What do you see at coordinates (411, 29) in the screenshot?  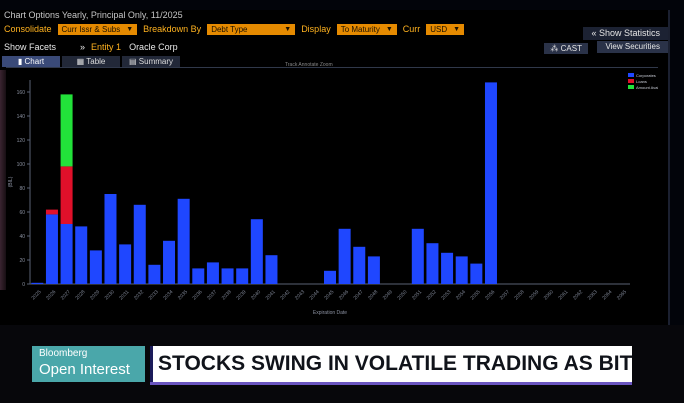 I see `curr-label: Curr` at bounding box center [411, 29].